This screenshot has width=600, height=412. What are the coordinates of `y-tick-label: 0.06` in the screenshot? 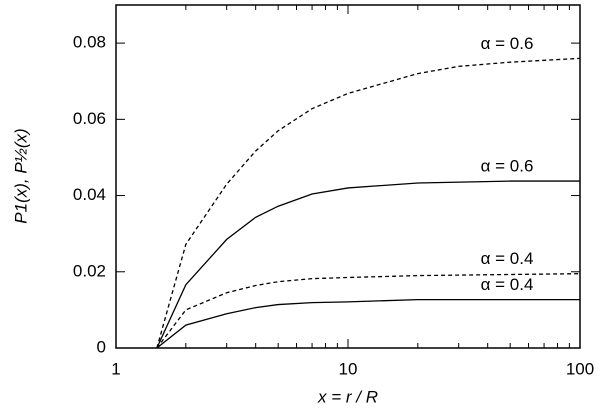 It's located at (89, 118).